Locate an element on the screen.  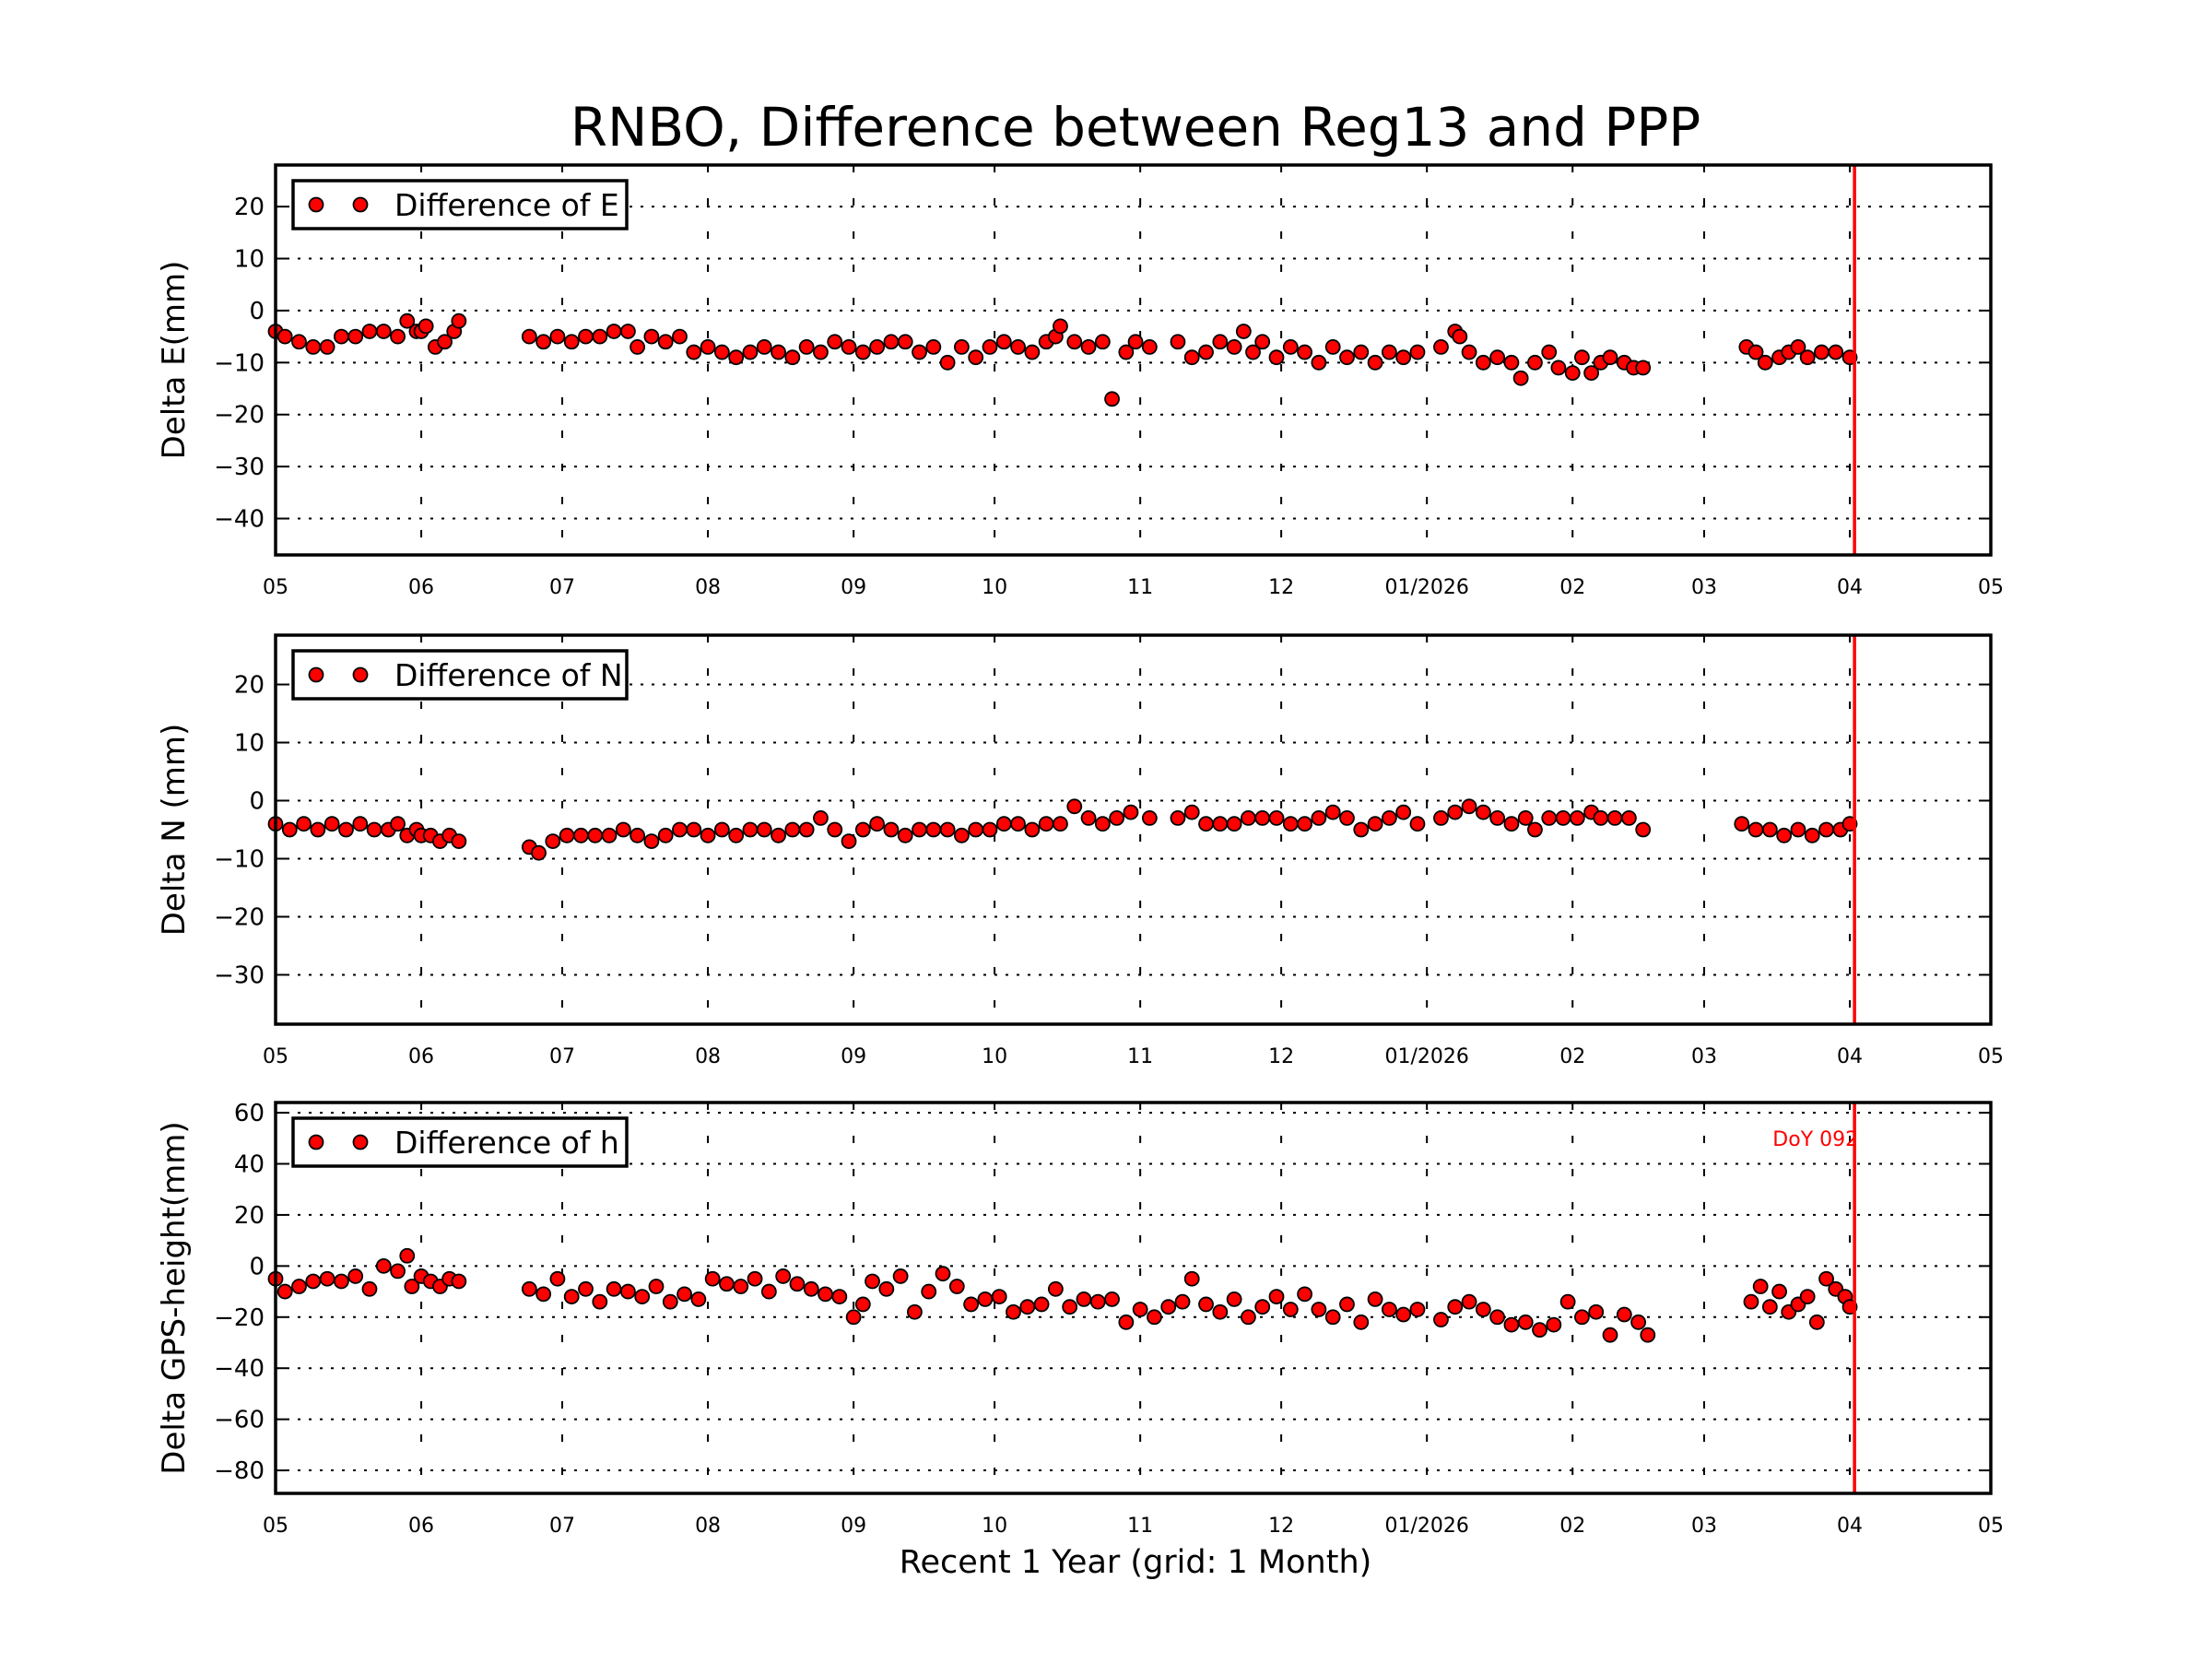
x-tick-label: 08 is located at coordinates (708, 587).